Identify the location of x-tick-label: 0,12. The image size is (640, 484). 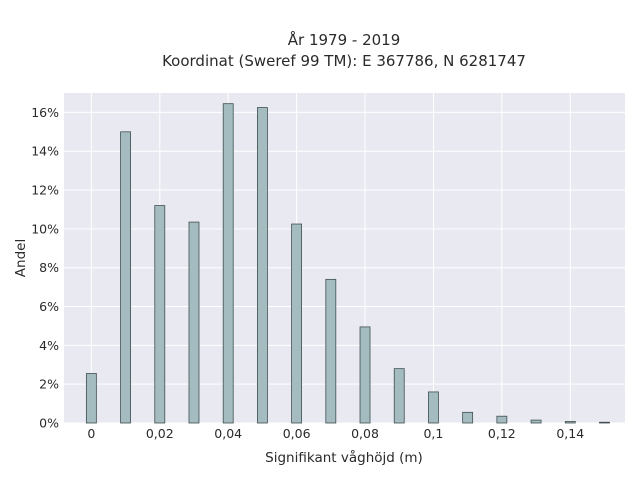
(502, 433).